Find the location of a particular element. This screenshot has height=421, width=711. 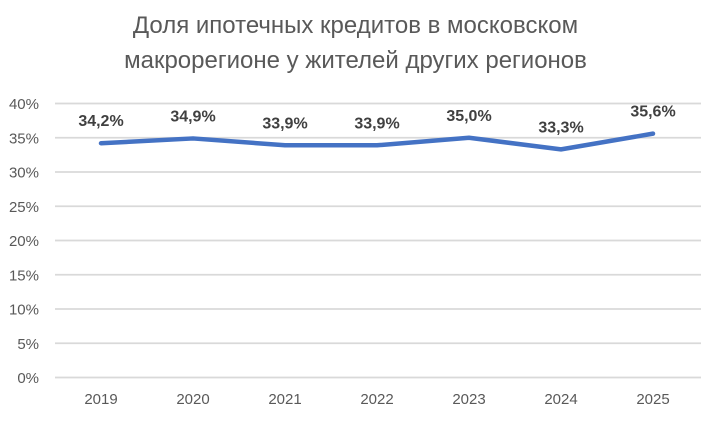

y-axis-tick-label: 10% is located at coordinates (24, 310).